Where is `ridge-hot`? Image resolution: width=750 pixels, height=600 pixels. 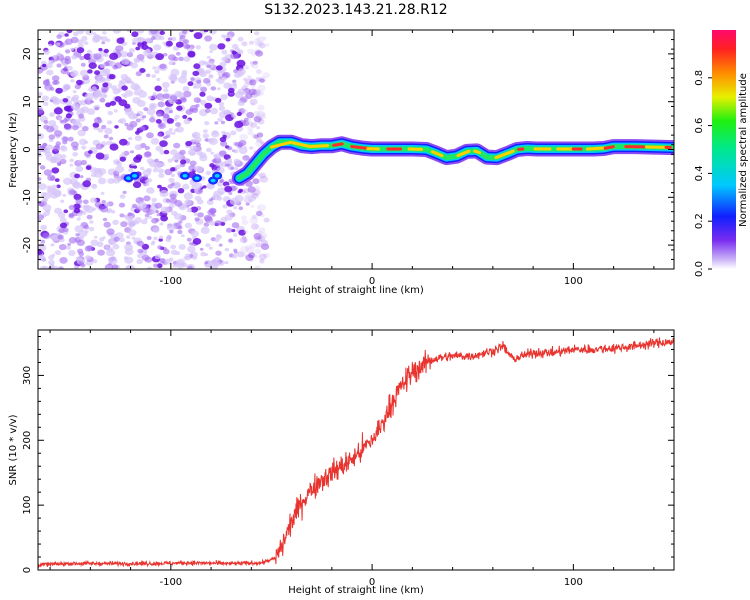 ridge-hot is located at coordinates (280, 144).